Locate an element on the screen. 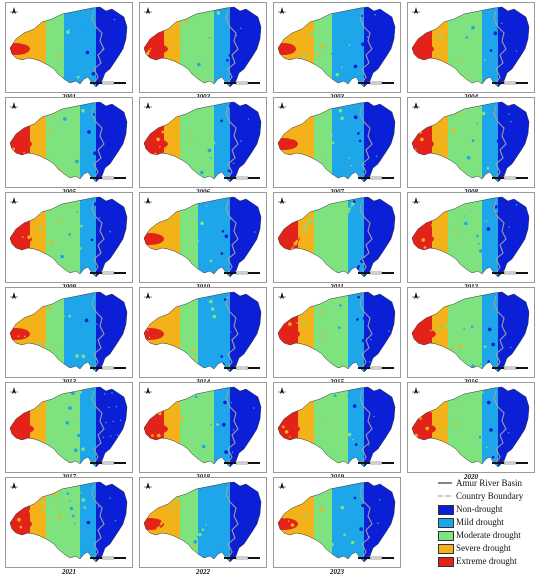 Image resolution: width=550 pixels, height=576 pixels. basin-map-2005 is located at coordinates (68, 142).